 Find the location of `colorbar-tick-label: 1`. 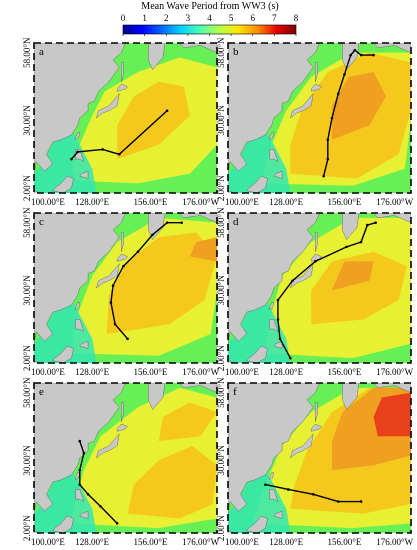

colorbar-tick-label: 1 is located at coordinates (144, 18).